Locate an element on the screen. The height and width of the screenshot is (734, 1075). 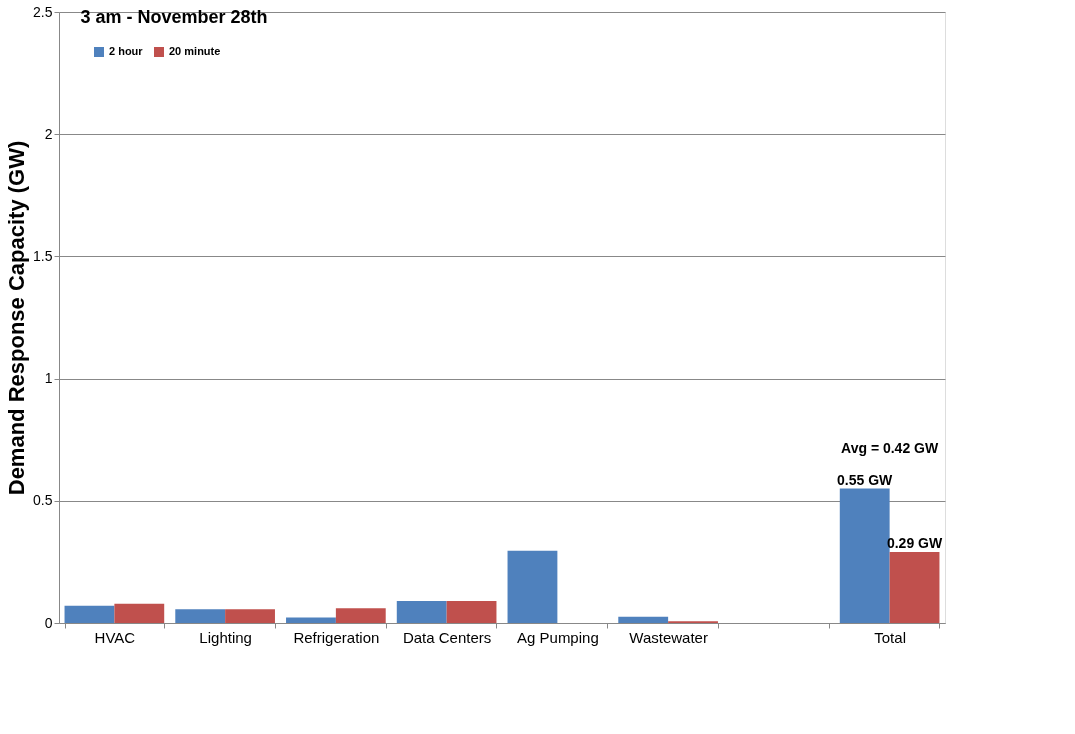
x-tick-label: HVAC is located at coordinates (115, 637).